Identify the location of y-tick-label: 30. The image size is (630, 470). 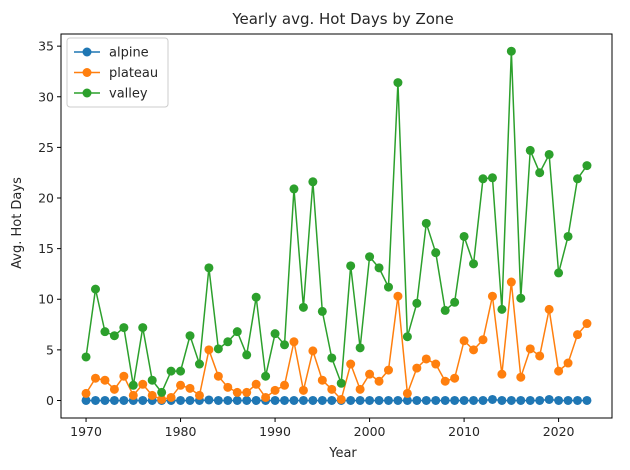
(46, 96).